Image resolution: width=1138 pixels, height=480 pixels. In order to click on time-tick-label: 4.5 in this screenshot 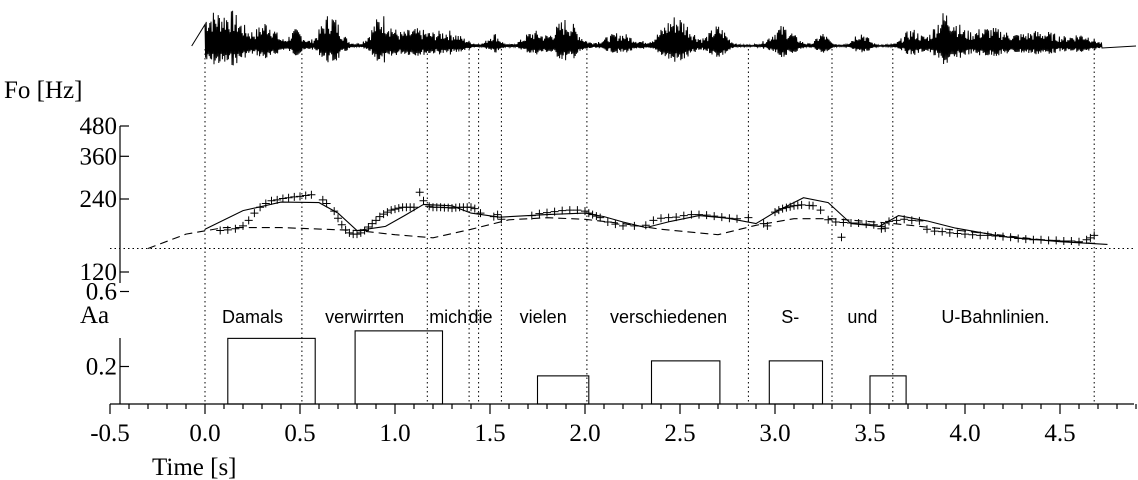, I will do `click(1059, 433)`.